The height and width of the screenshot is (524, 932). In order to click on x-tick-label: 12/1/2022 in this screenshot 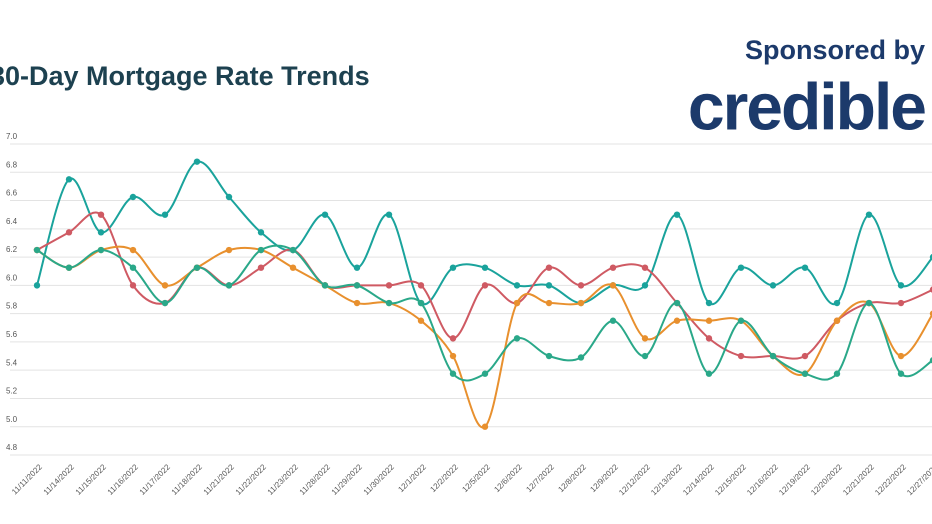, I will do `click(412, 478)`.